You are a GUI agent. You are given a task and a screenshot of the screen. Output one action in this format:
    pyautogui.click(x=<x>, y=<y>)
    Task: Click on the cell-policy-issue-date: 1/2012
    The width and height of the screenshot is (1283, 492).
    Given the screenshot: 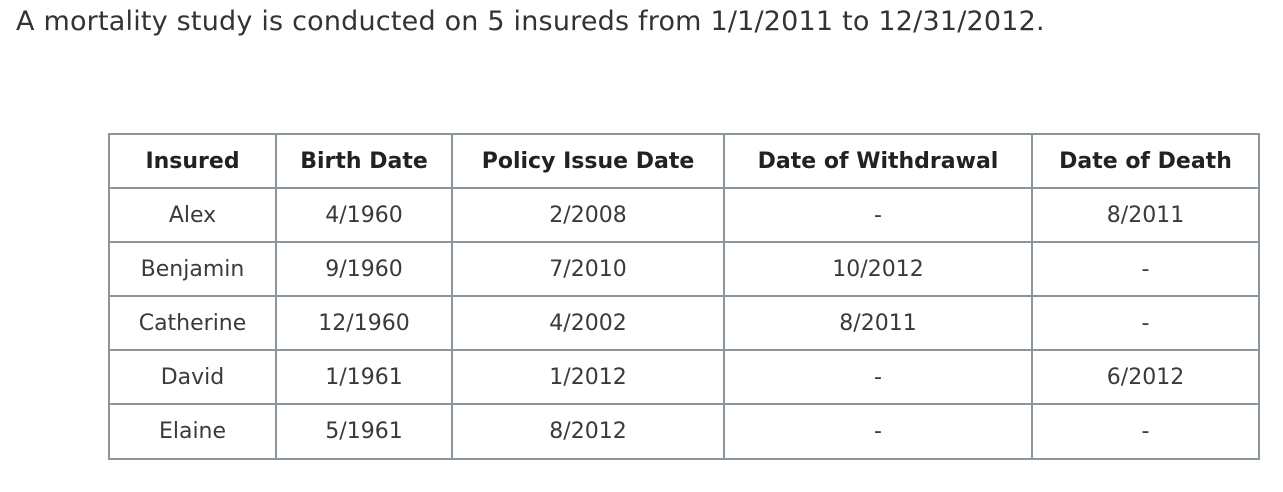 What is the action you would take?
    pyautogui.click(x=588, y=377)
    